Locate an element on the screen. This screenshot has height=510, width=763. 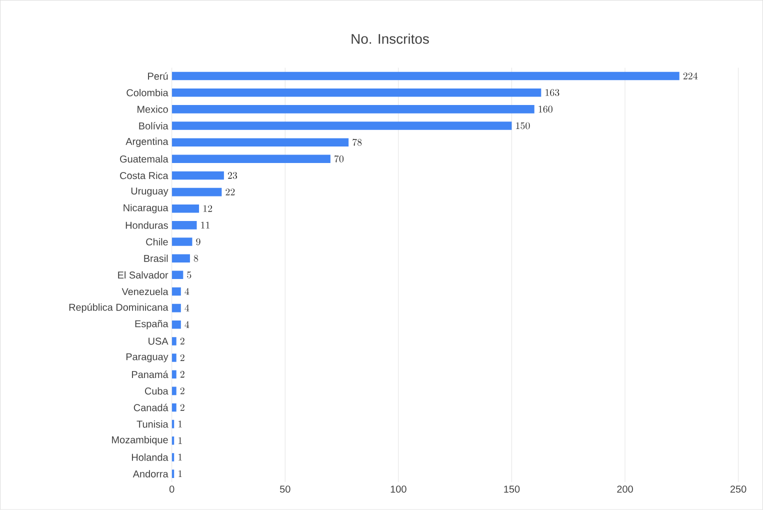
data-label: 9 is located at coordinates (198, 242).